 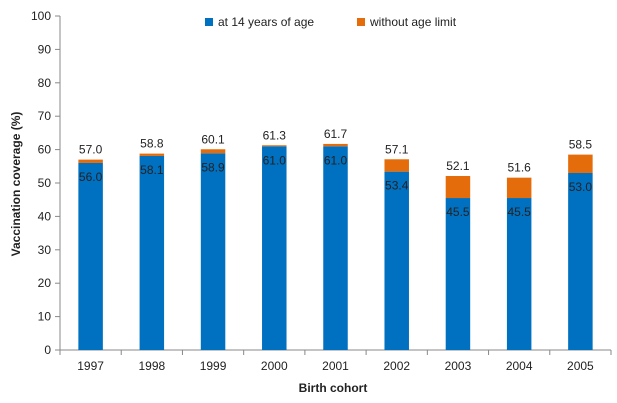 I want to click on y-tick-label: 70, so click(x=45, y=116).